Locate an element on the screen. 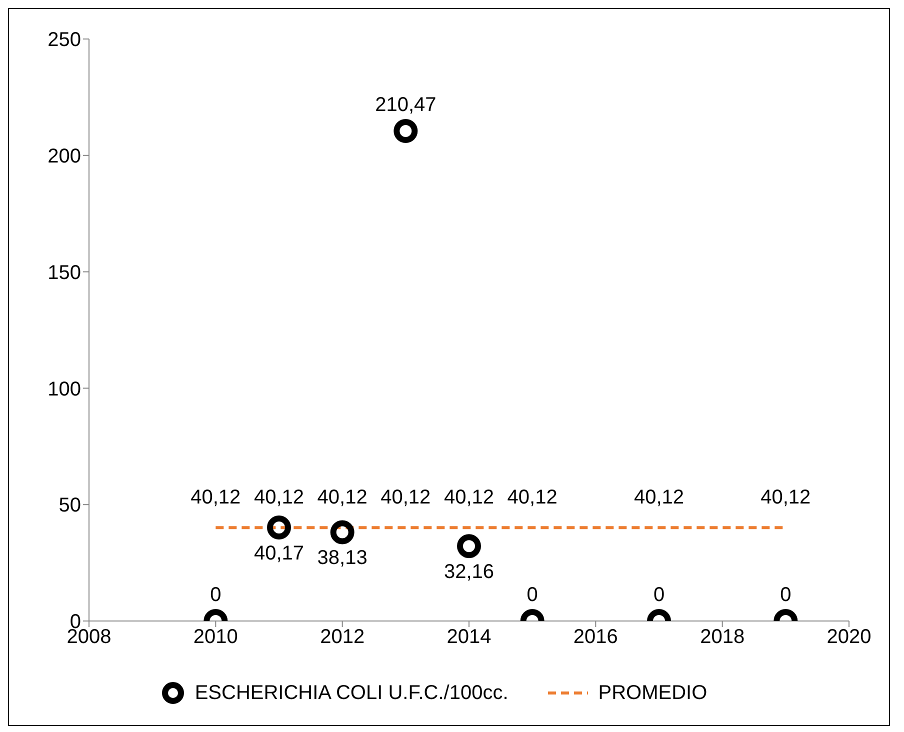  x-tick-label: 2016 is located at coordinates (595, 637).